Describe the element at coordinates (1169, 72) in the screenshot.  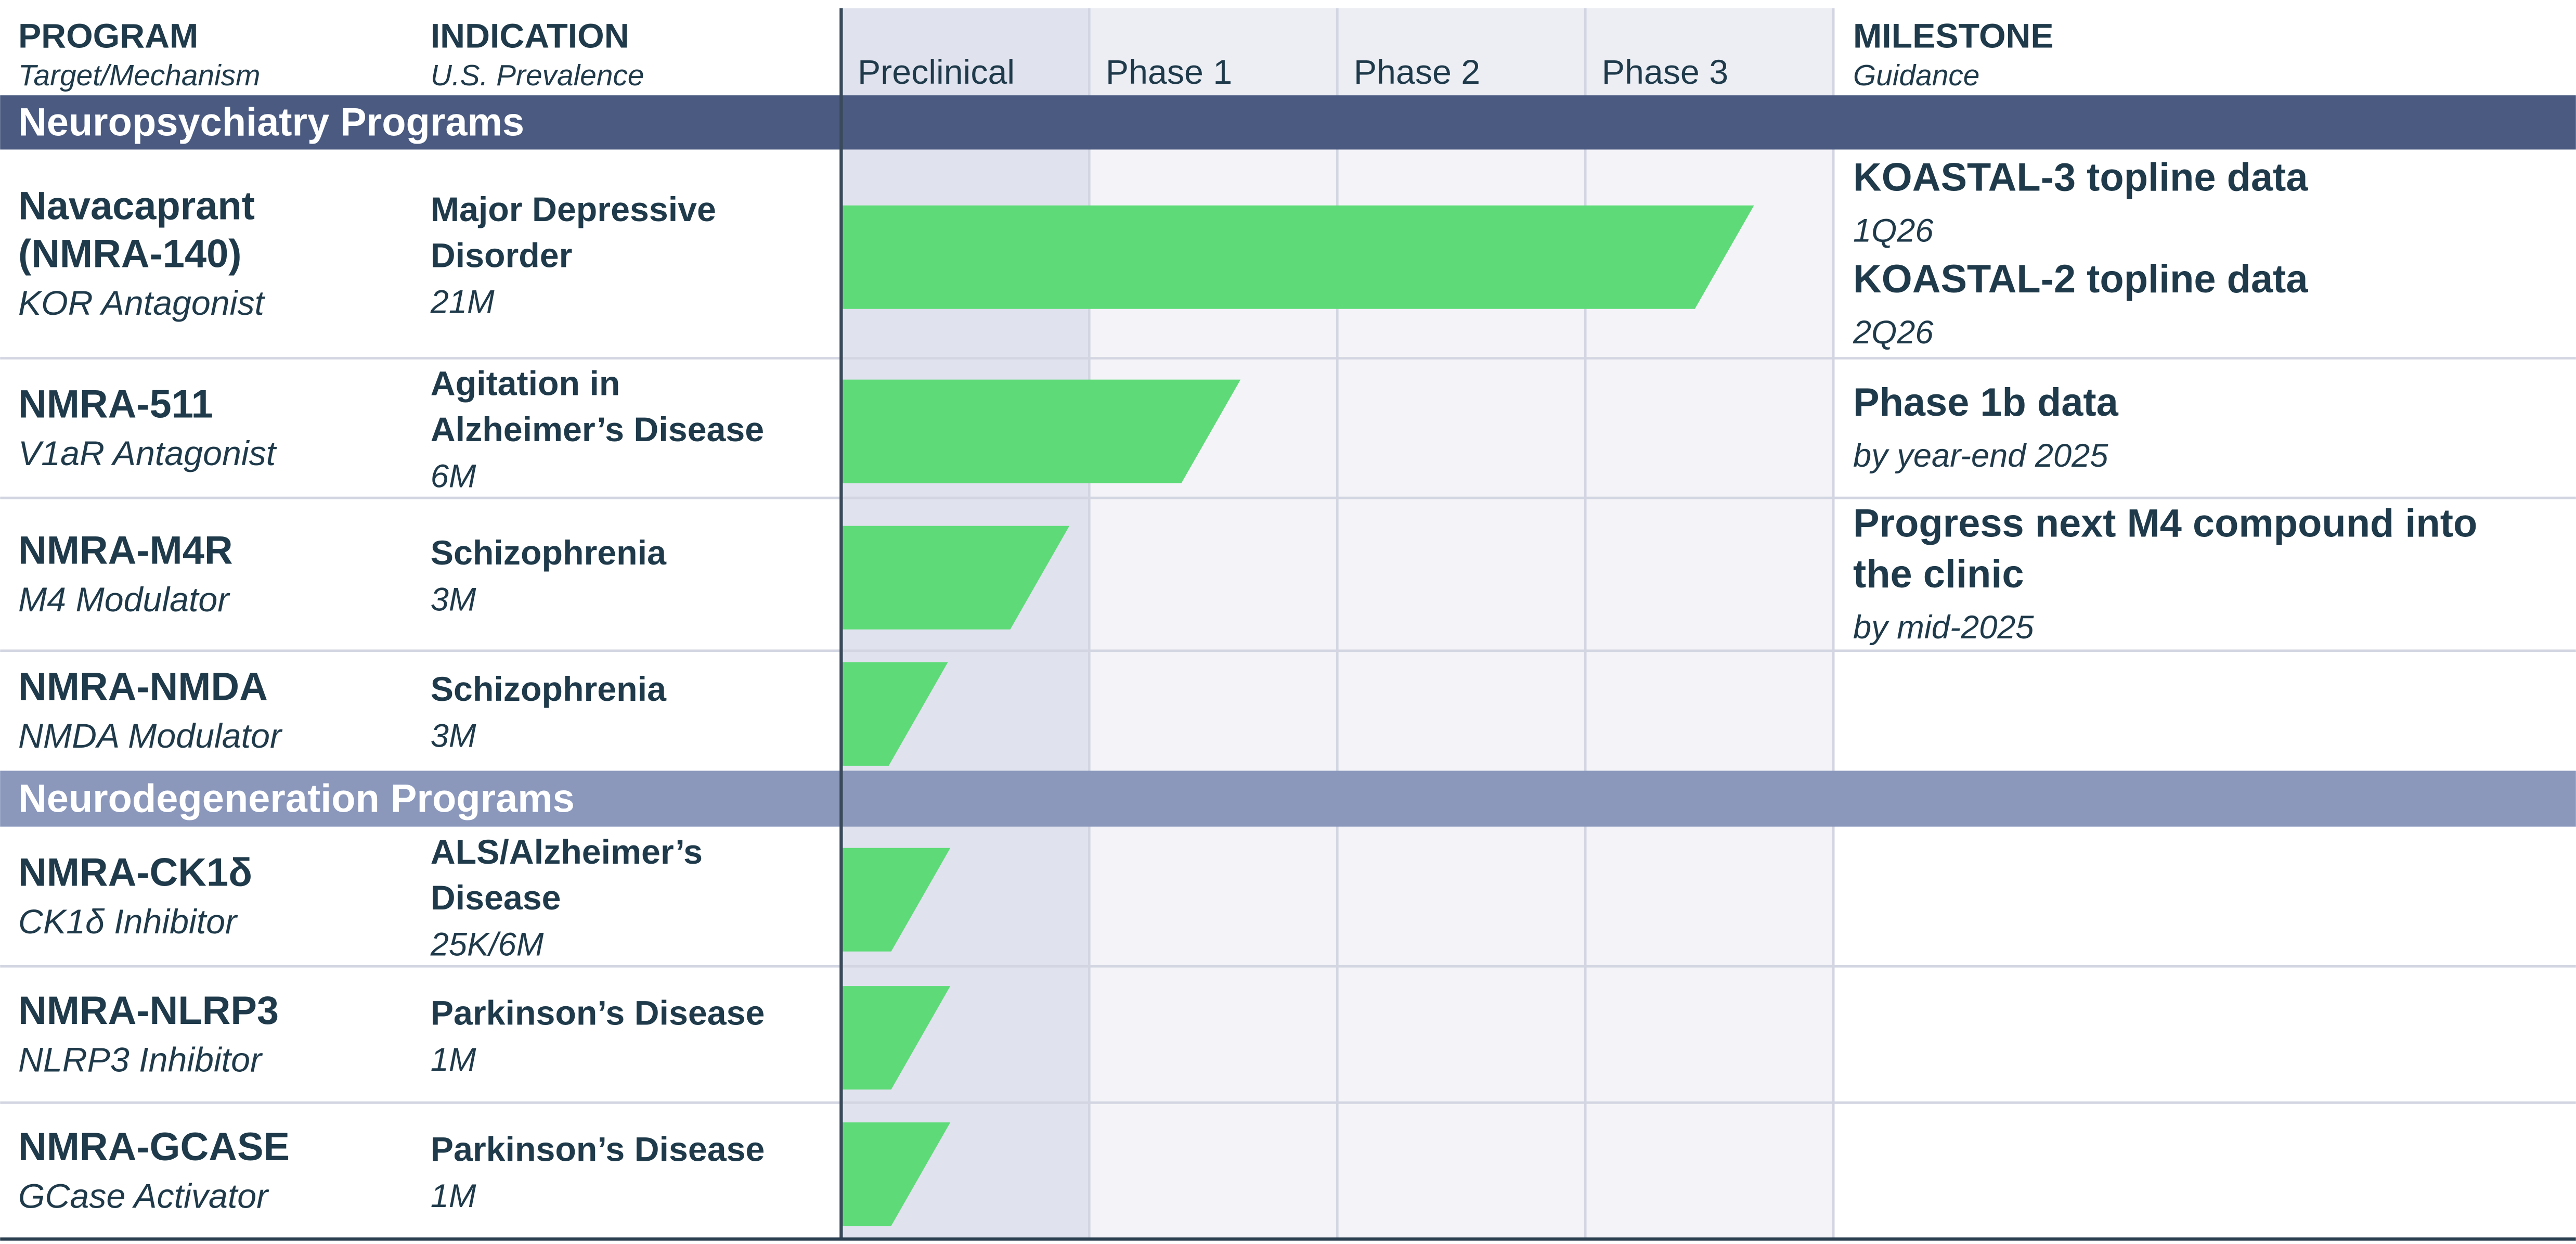
I see `phase-label: Phase 1` at that location.